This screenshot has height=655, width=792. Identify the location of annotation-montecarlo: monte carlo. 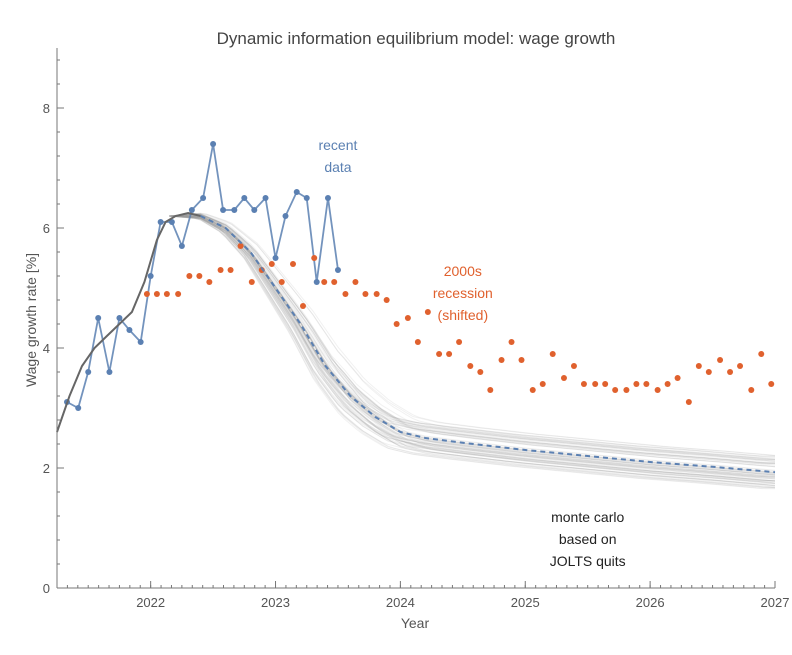
(587, 517).